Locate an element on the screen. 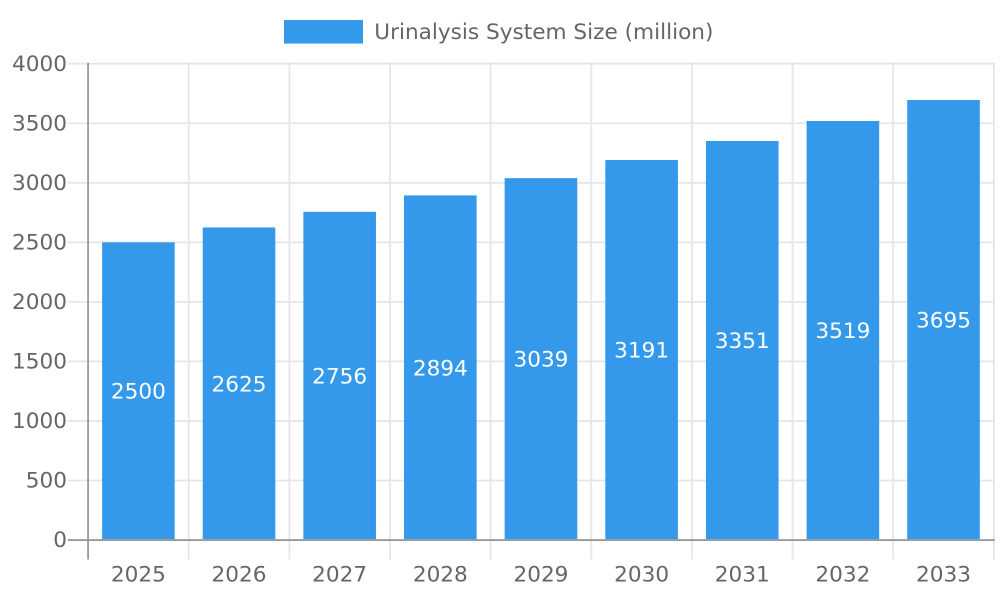  svg-text: 500 is located at coordinates (46, 481).